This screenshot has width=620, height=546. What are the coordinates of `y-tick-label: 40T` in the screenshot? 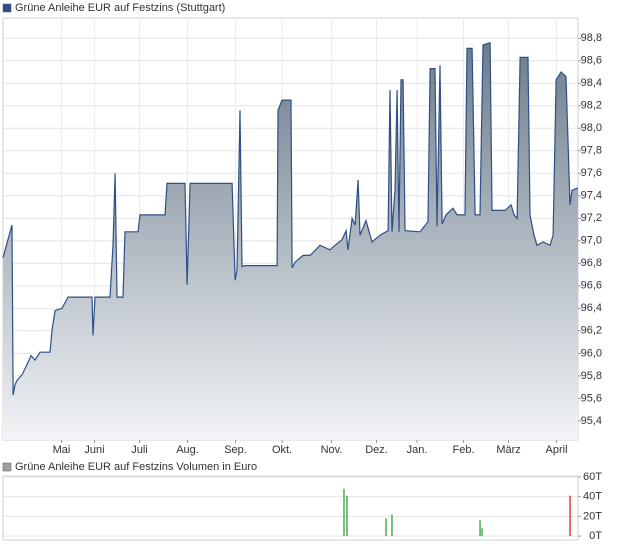 It's located at (592, 497).